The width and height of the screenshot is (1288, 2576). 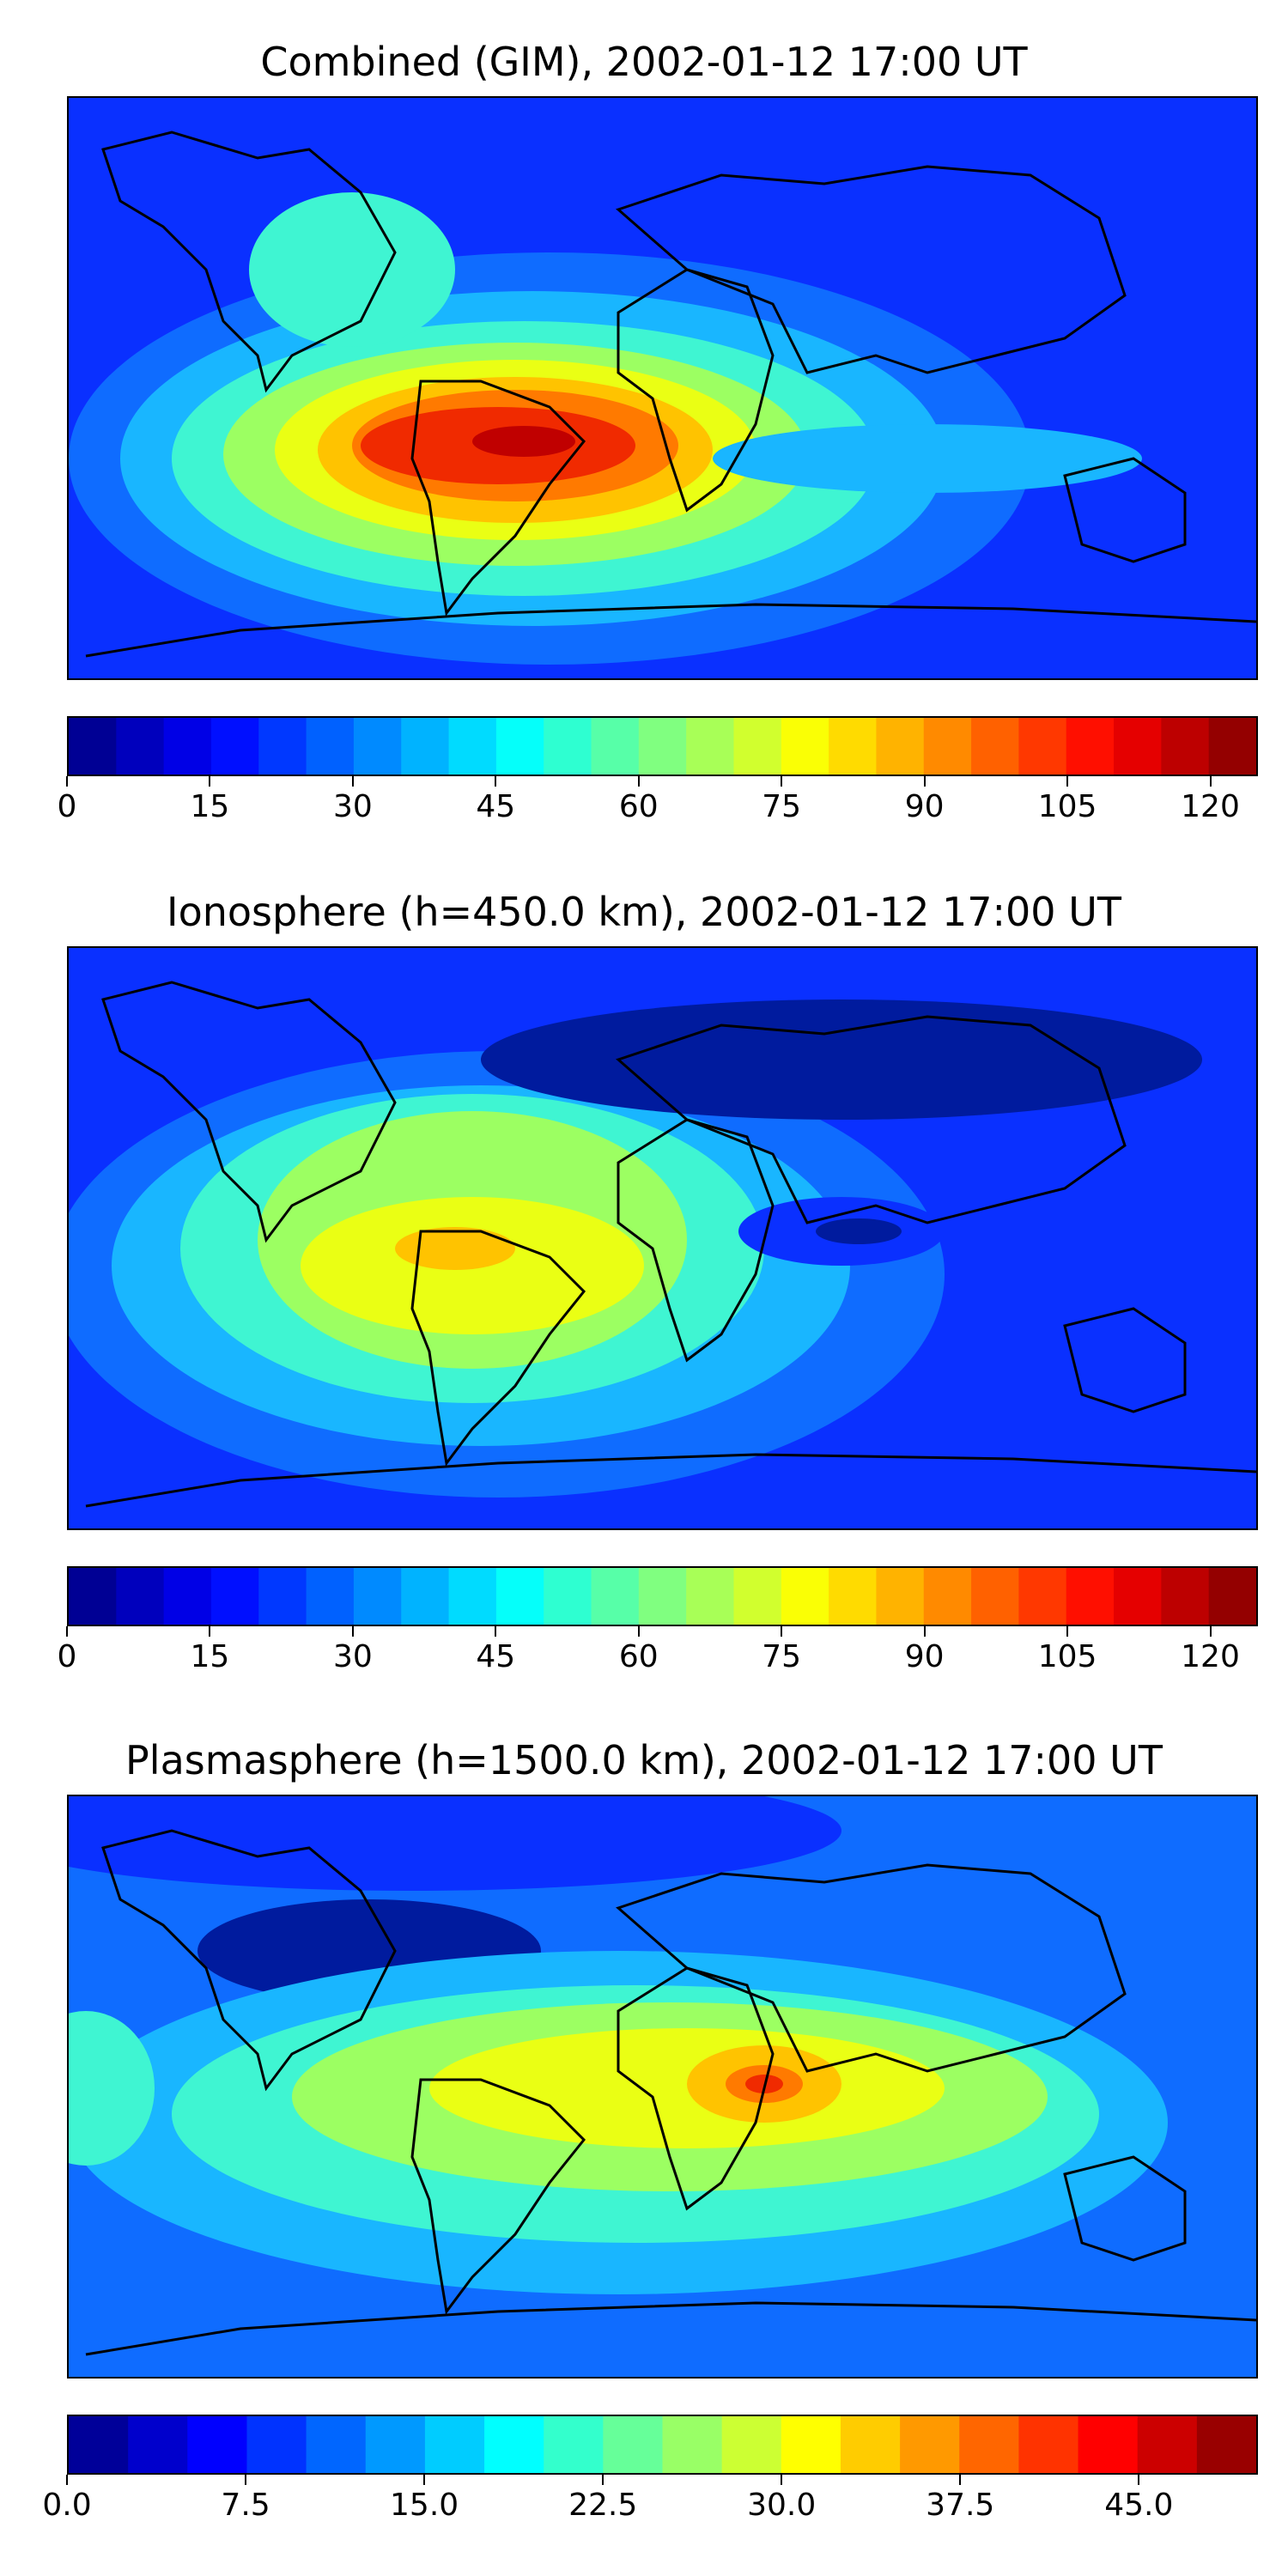 What do you see at coordinates (662, 746) in the screenshot?
I see `colorbar-combined` at bounding box center [662, 746].